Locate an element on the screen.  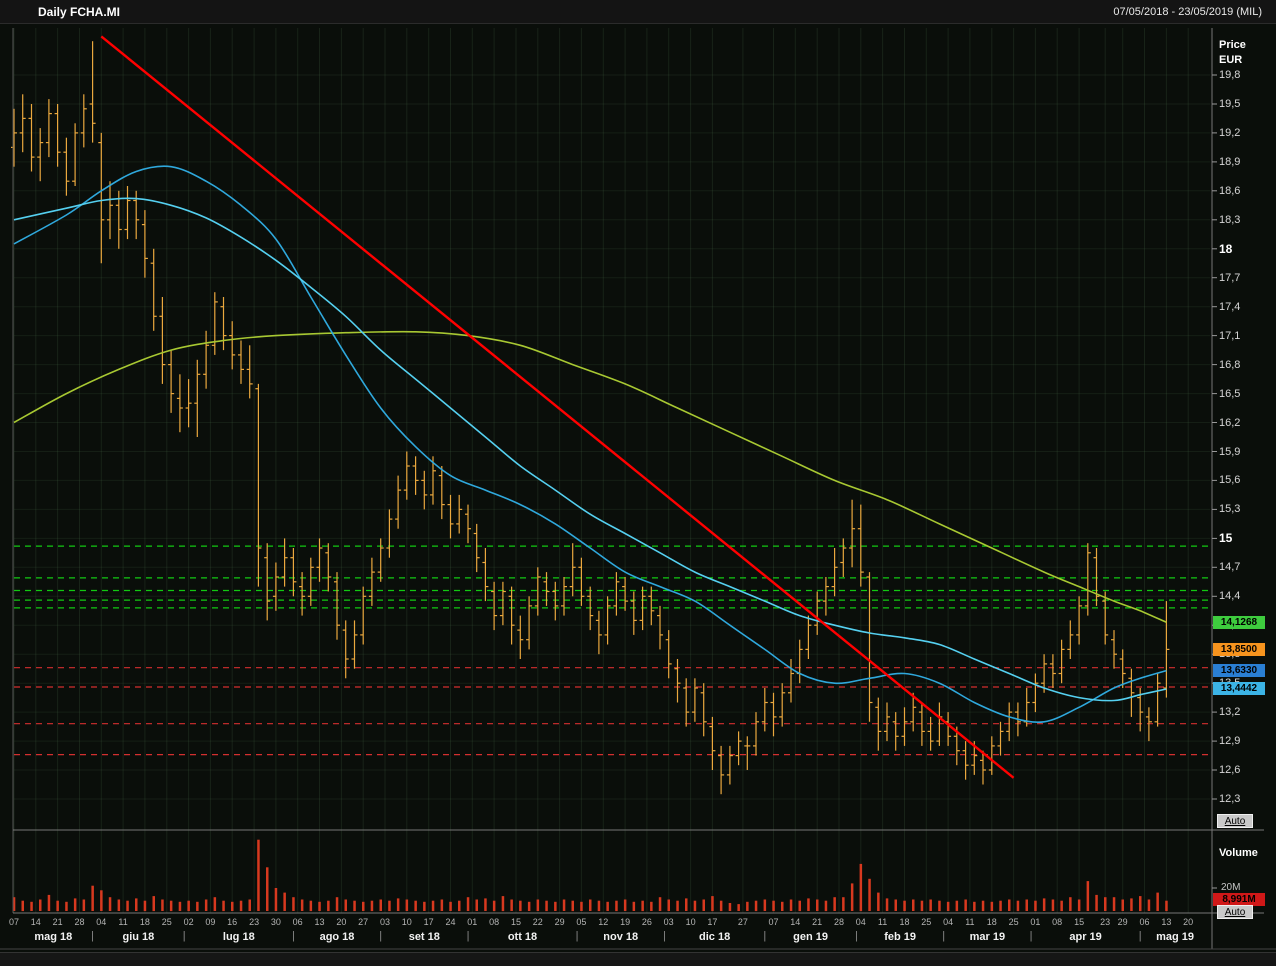
price-tick-label: 15,9 is located at coordinates (1230, 451).